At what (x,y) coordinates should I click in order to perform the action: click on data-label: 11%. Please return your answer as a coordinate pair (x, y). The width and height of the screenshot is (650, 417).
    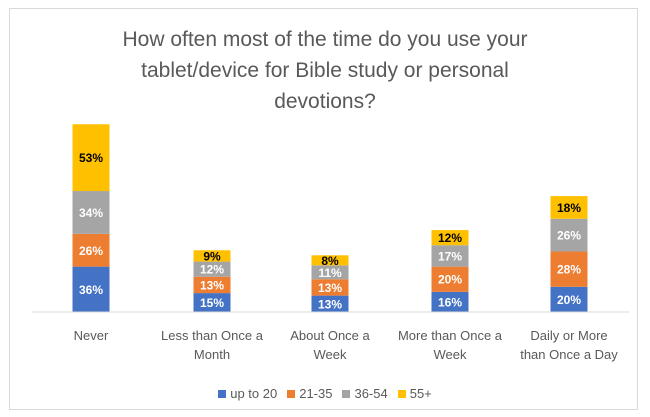
    Looking at the image, I should click on (330, 273).